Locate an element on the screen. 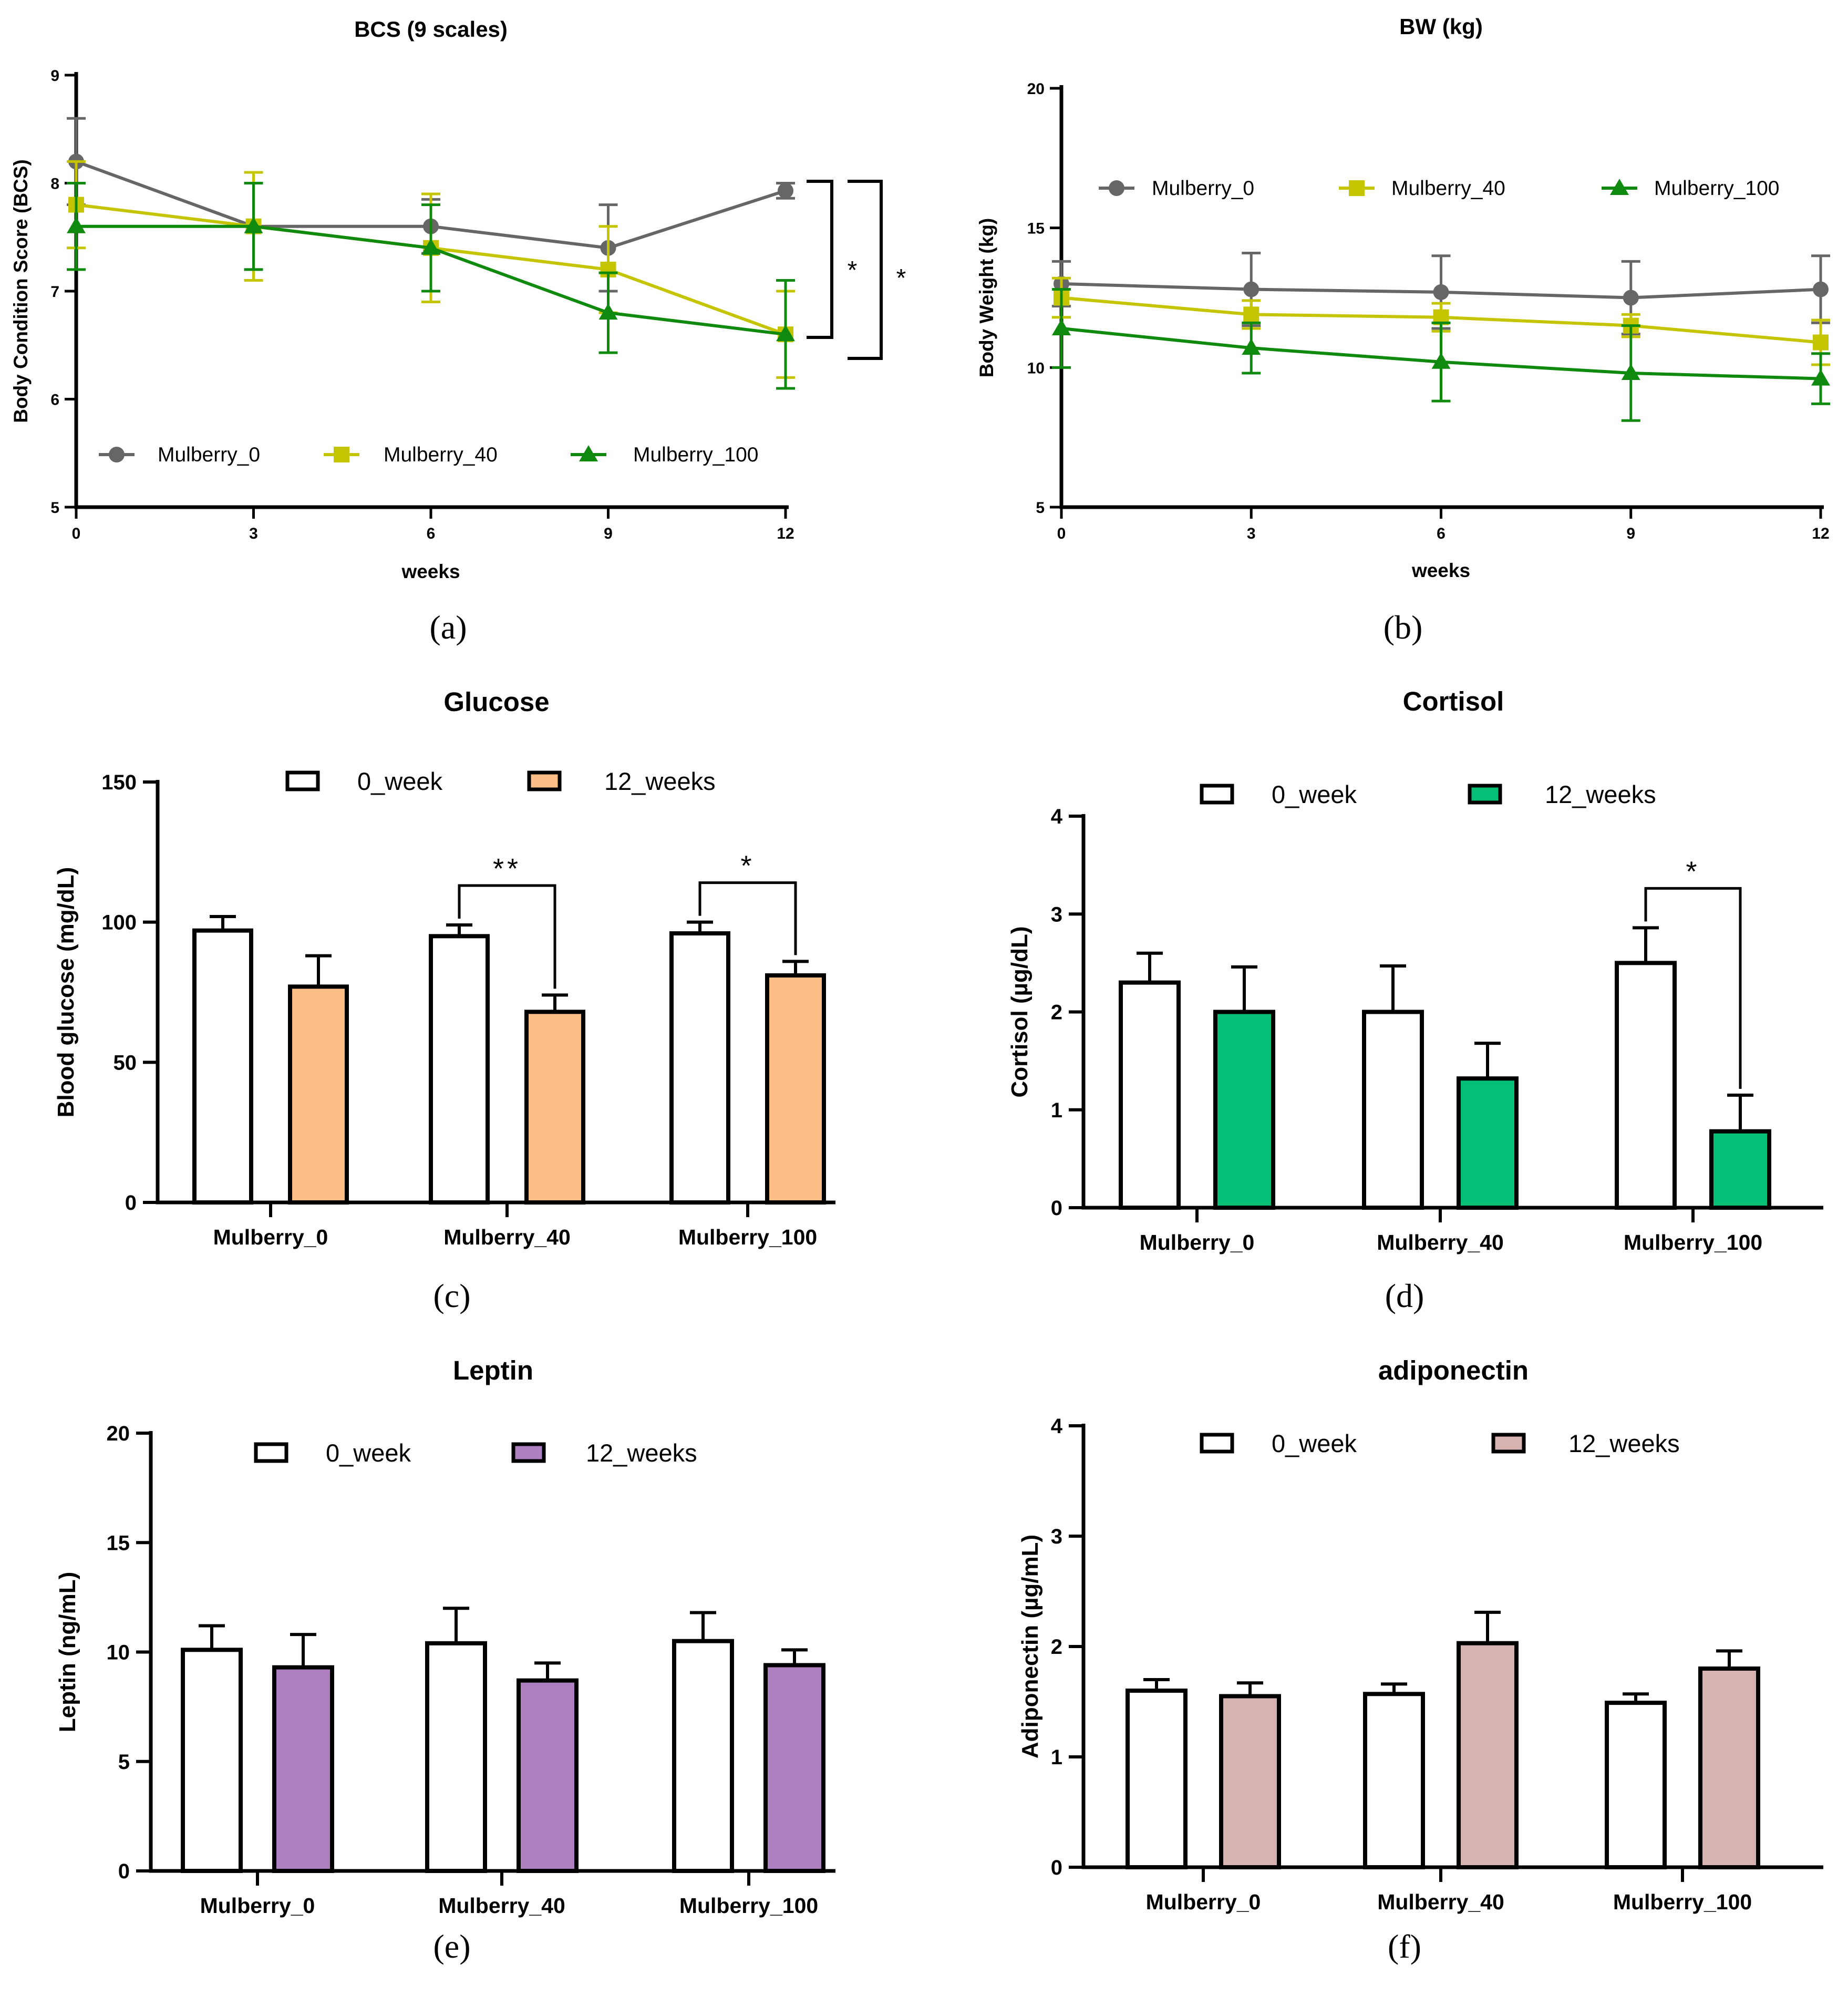  y-tick-label: 3 is located at coordinates (1056, 1536).